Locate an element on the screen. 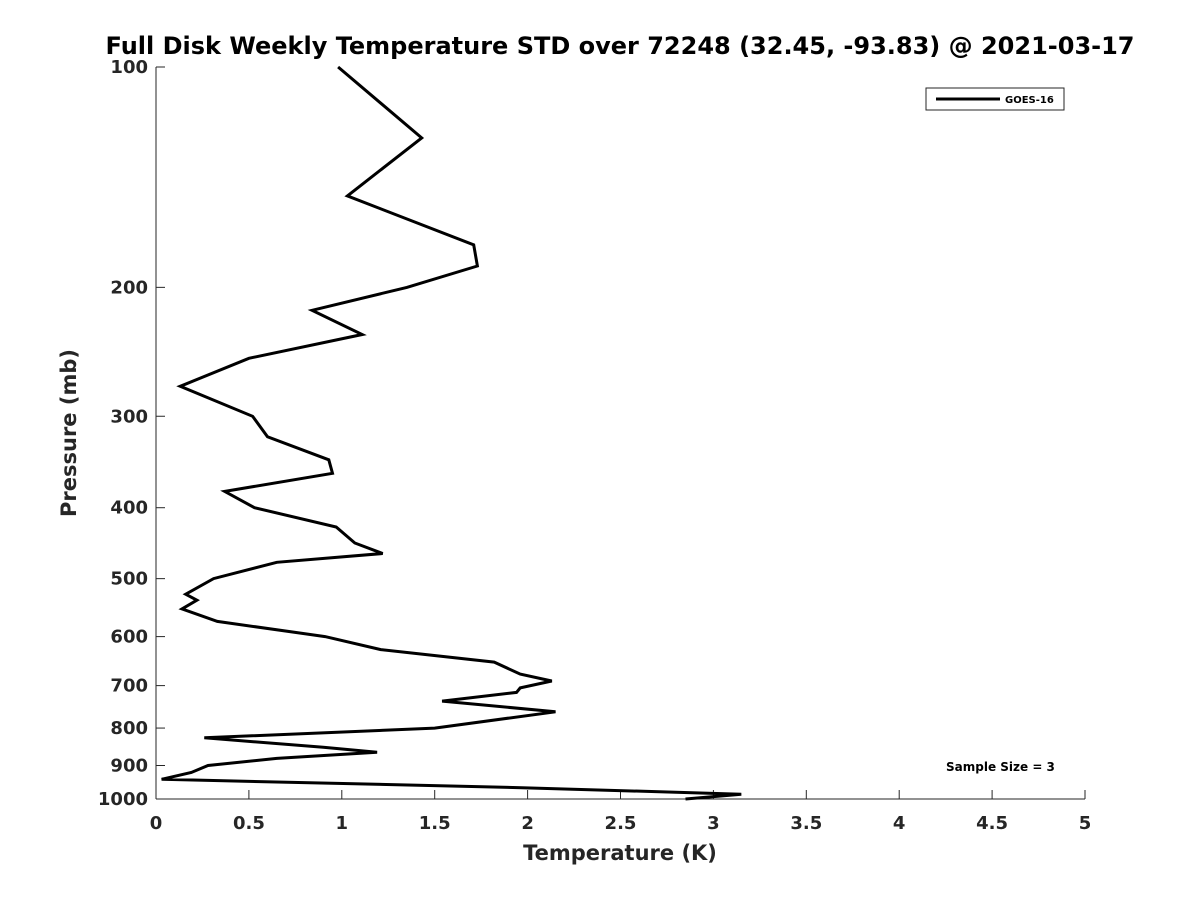 This screenshot has width=1200, height=900. x-tick-label: 1 is located at coordinates (342, 823).